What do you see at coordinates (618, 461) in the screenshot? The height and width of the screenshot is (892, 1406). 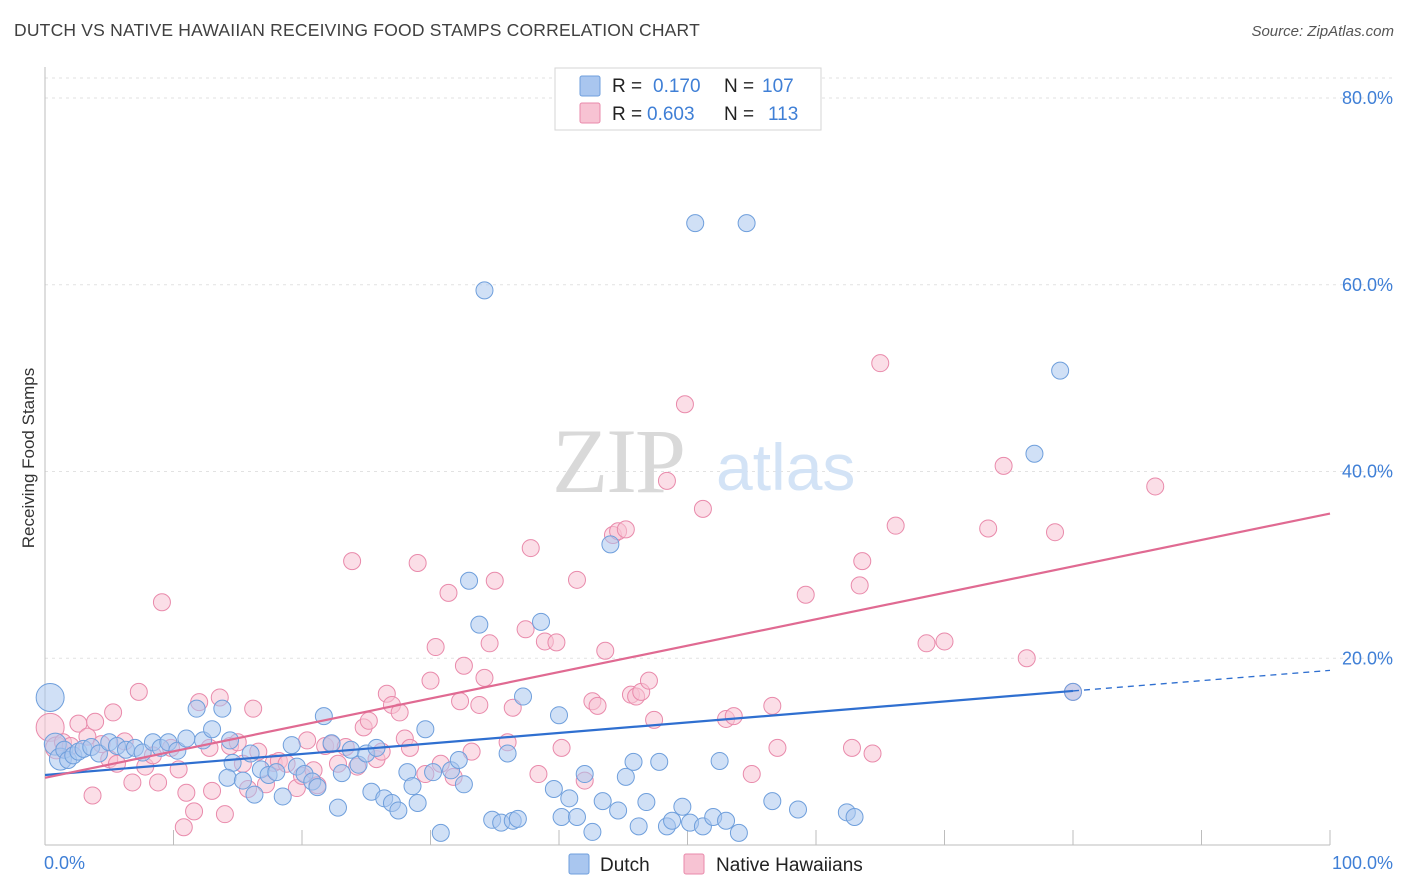 I see `watermark-zip: ZIP` at bounding box center [618, 461].